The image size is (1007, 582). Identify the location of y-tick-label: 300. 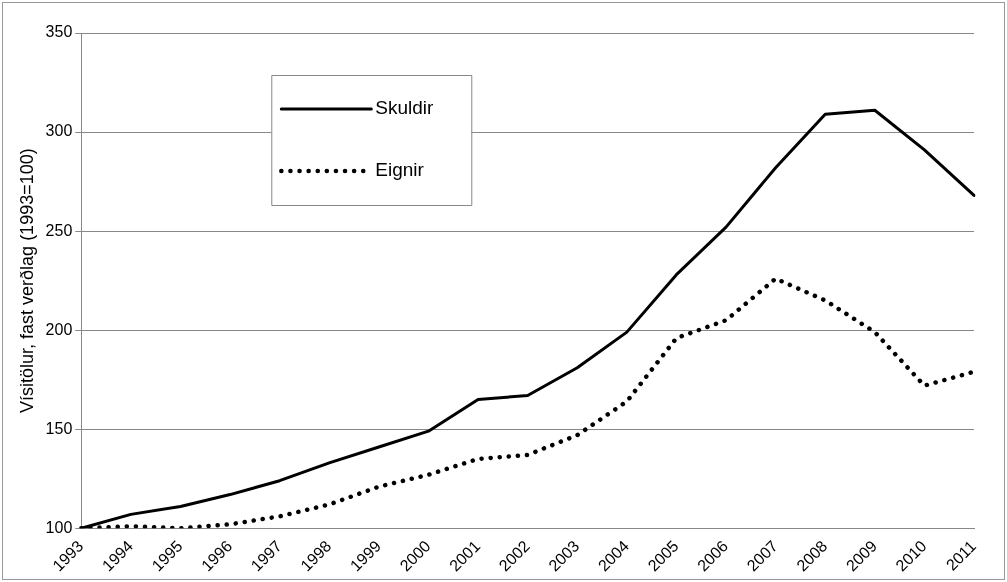
(59, 131).